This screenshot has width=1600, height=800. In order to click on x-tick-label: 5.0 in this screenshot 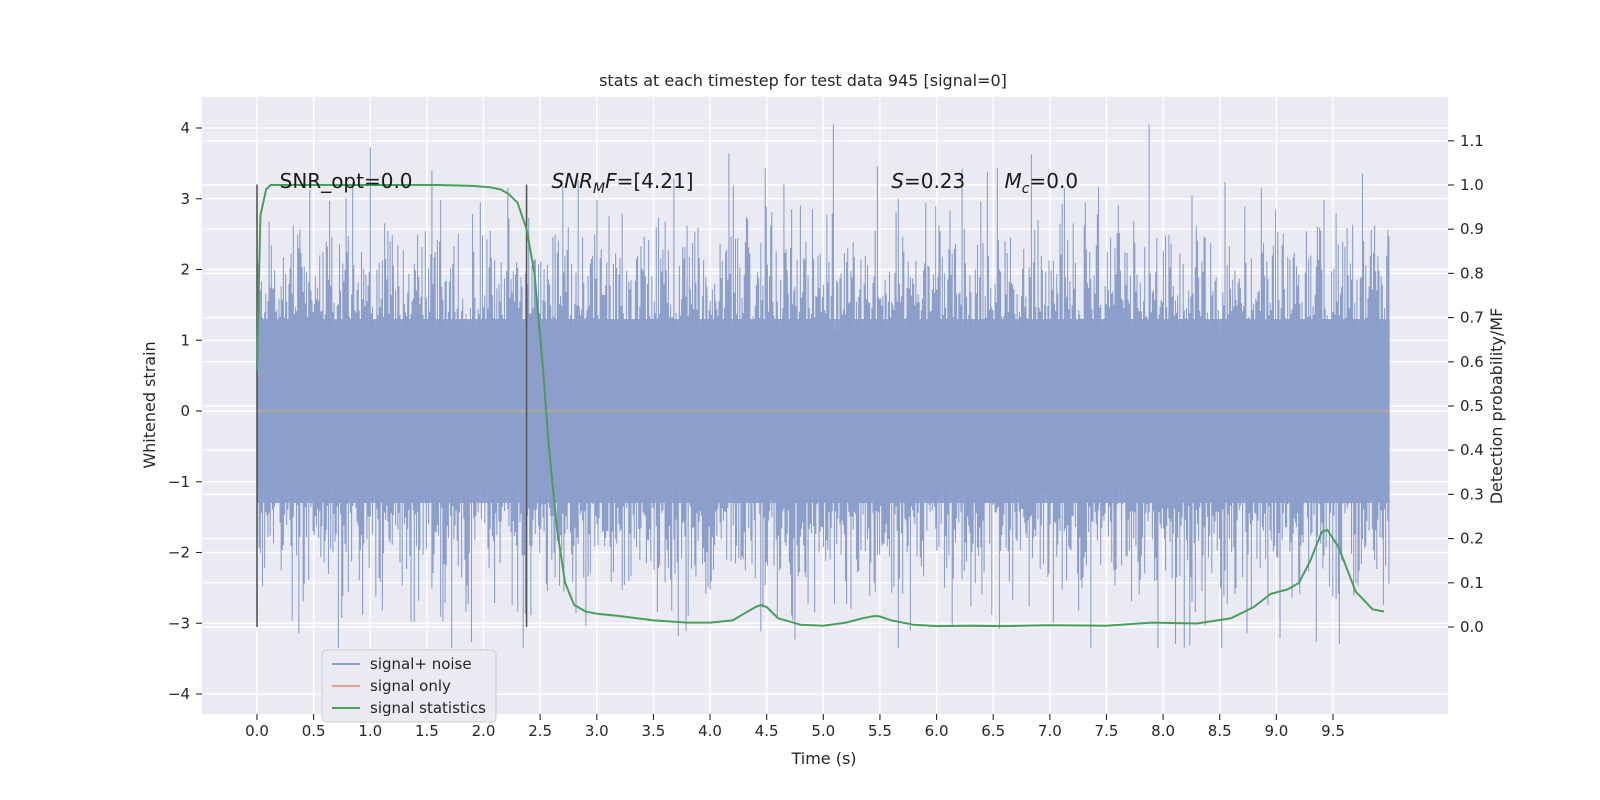, I will do `click(823, 731)`.